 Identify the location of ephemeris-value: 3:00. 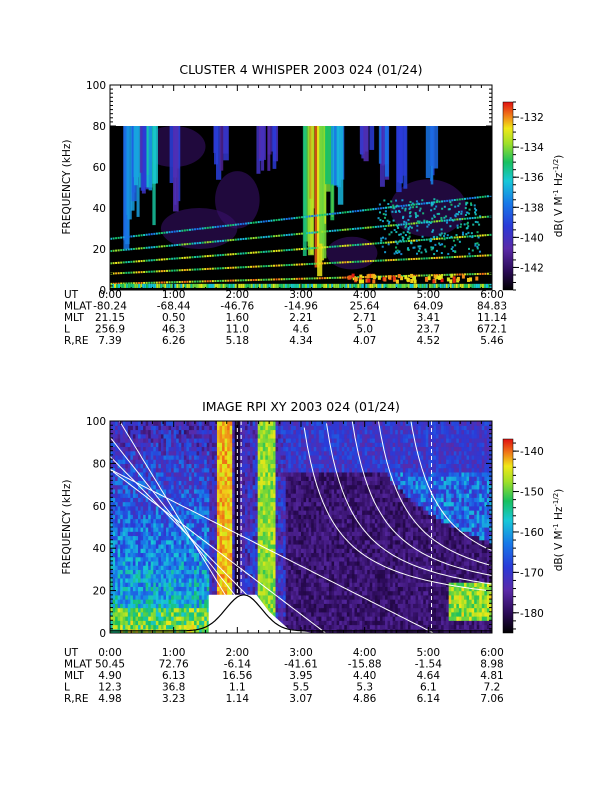
(301, 295).